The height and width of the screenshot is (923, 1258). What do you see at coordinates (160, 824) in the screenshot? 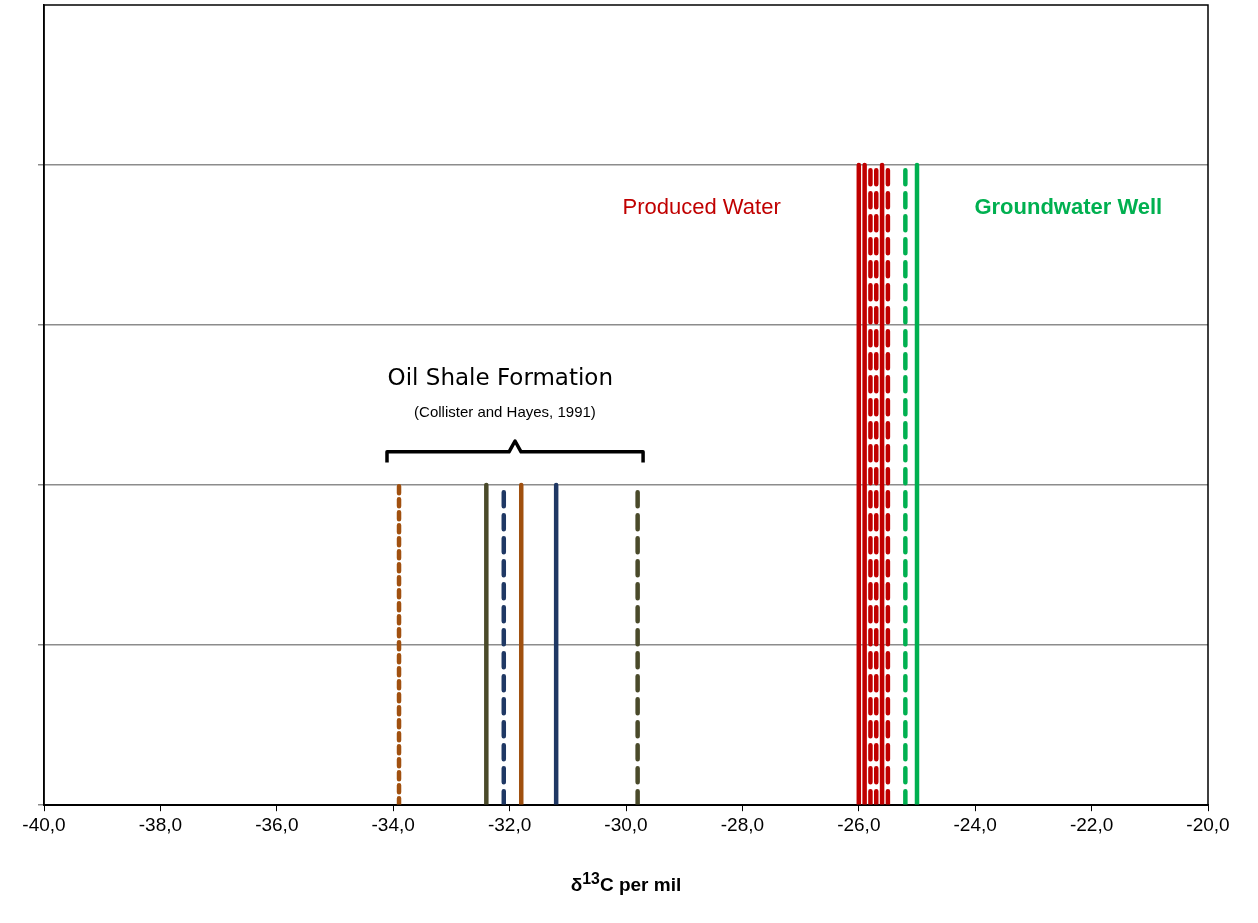
I see `x-tick-label: -38,0` at bounding box center [160, 824].